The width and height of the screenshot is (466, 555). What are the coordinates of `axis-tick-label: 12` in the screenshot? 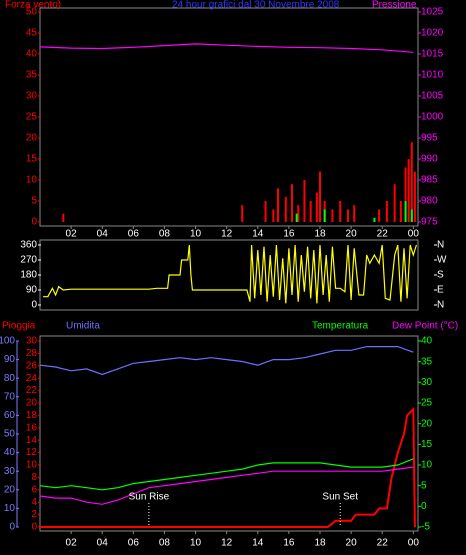 It's located at (32, 452).